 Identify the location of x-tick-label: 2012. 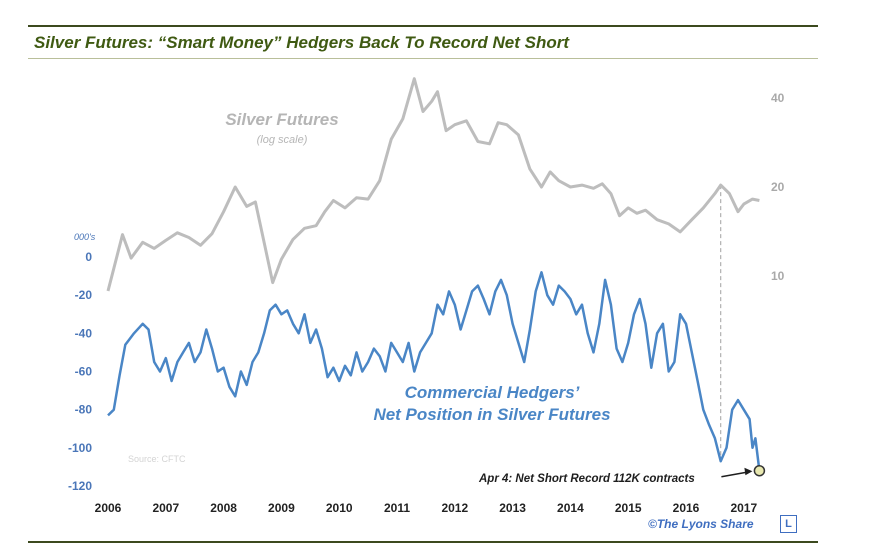
(454, 508).